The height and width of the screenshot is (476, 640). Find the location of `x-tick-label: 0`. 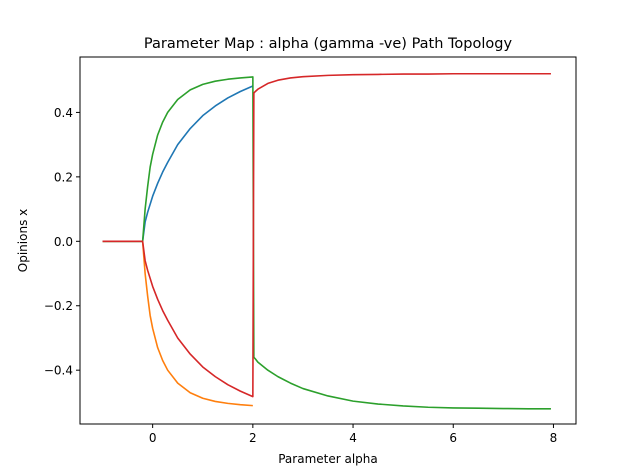

x-tick-label: 0 is located at coordinates (153, 438).